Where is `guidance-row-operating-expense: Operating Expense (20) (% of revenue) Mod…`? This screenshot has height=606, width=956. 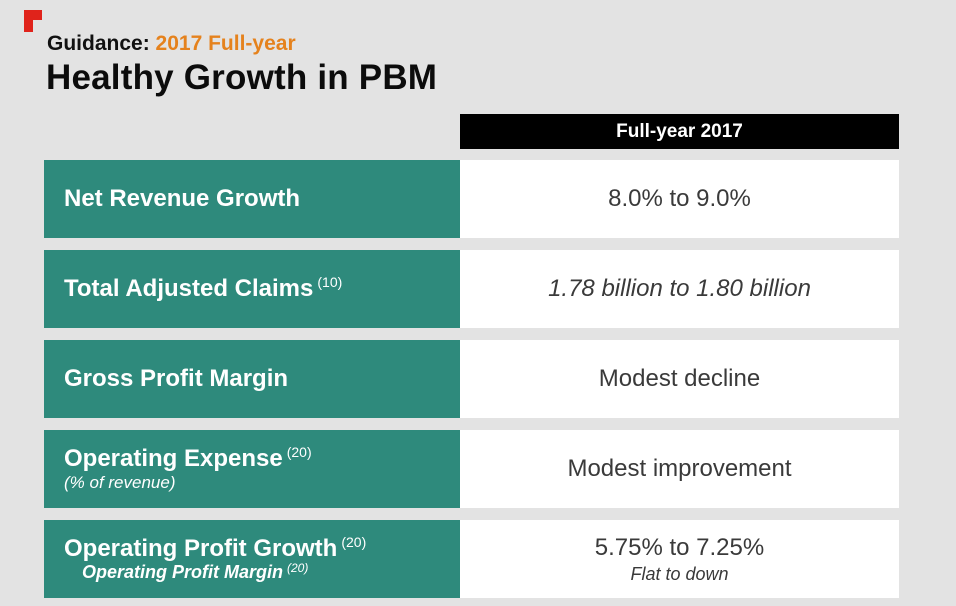 guidance-row-operating-expense: Operating Expense (20) (% of revenue) Mod… is located at coordinates (471, 469).